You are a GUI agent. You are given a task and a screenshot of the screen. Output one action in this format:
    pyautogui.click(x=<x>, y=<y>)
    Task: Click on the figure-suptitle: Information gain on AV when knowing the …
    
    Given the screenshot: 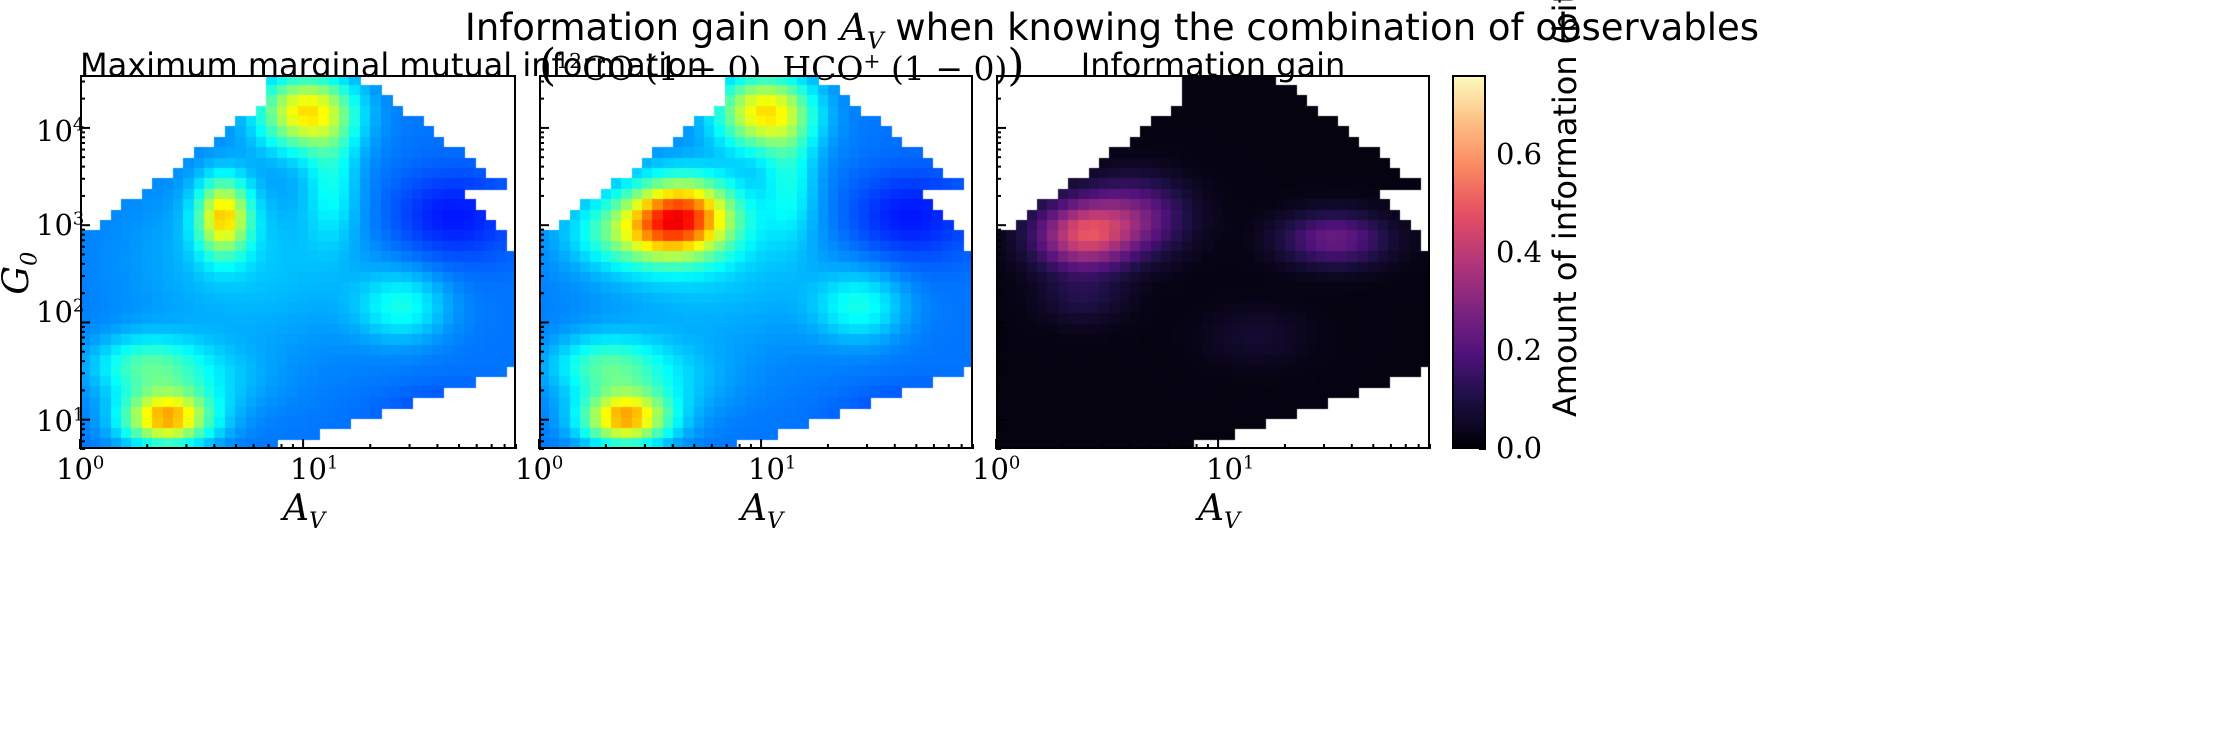 What is the action you would take?
    pyautogui.click(x=1112, y=30)
    